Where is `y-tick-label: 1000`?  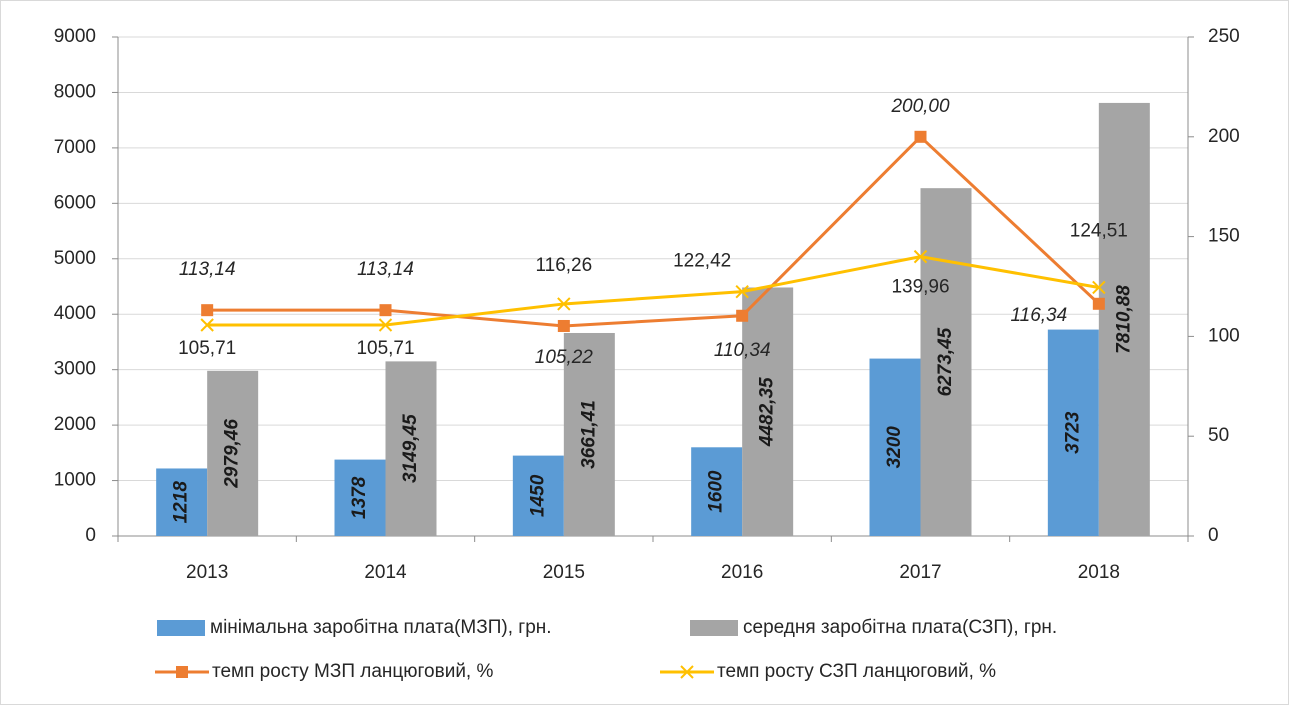 y-tick-label: 1000 is located at coordinates (75, 480).